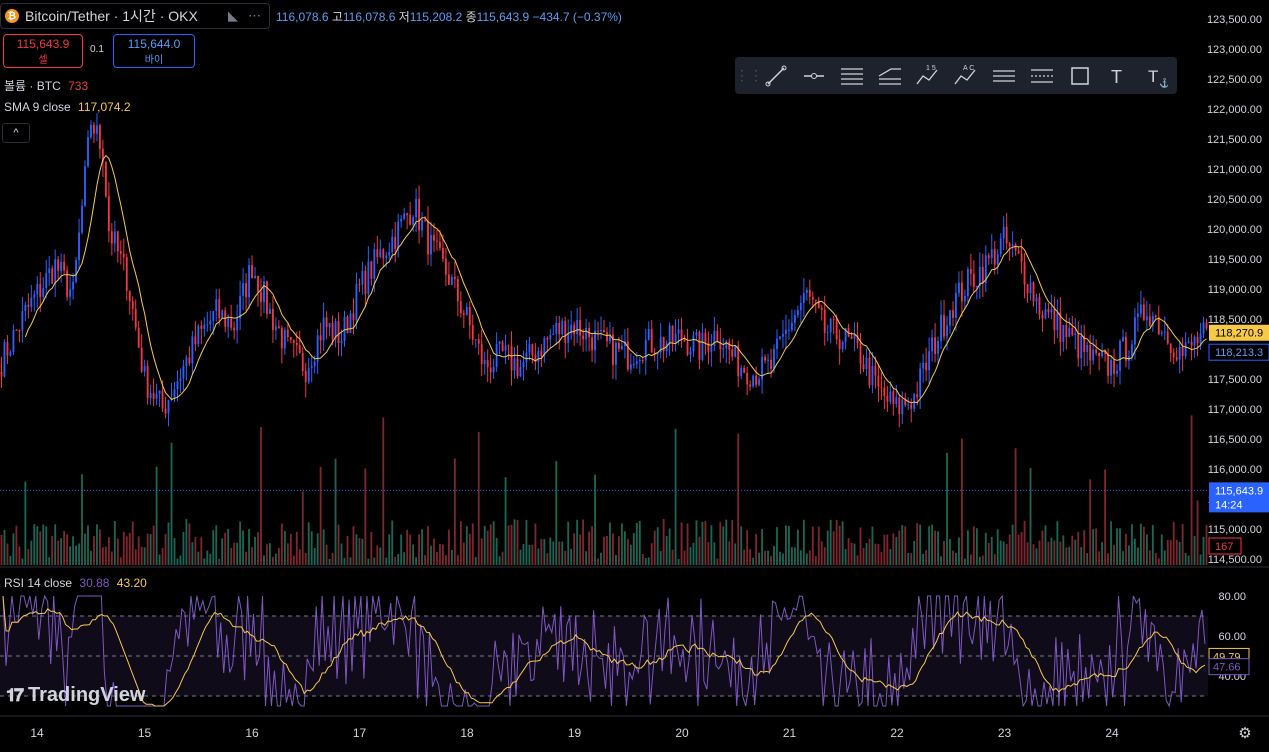  What do you see at coordinates (1080, 76) in the screenshot?
I see `rectangle-icon` at bounding box center [1080, 76].